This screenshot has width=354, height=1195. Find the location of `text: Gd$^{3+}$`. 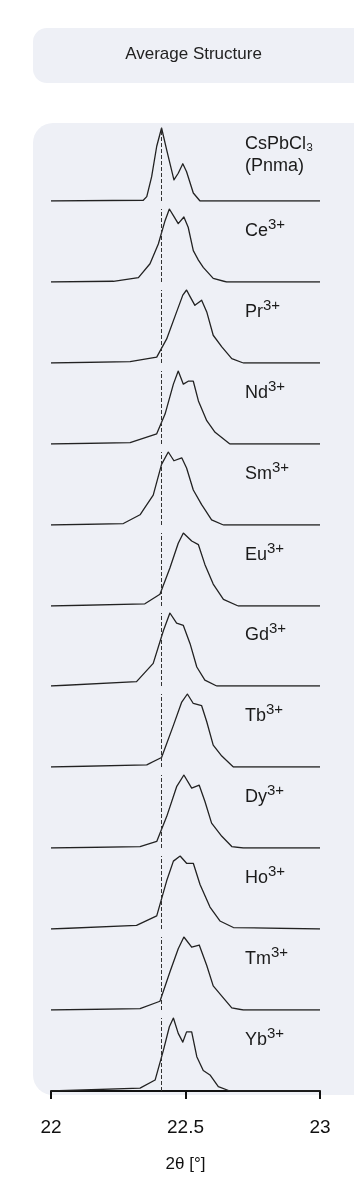

text: Gd$^{3+}$ is located at coordinates (266, 632).